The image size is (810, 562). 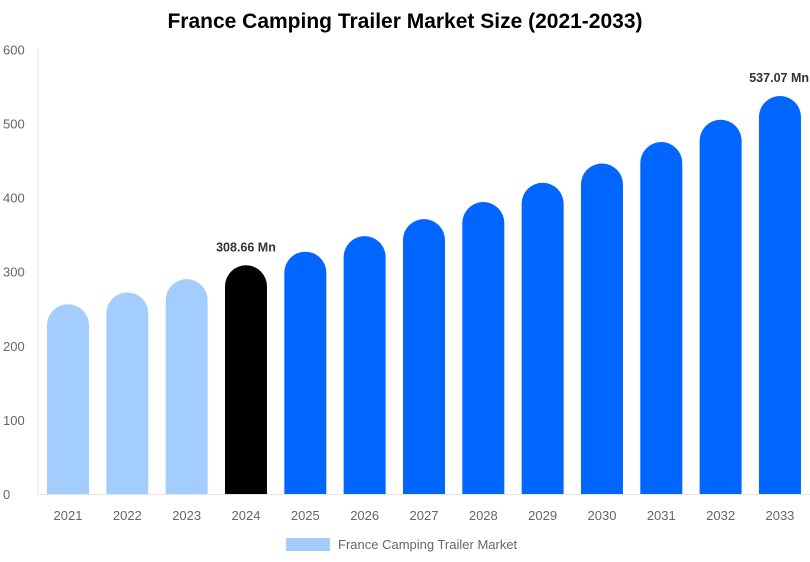 I want to click on x-tick-label: 2029, so click(x=542, y=515).